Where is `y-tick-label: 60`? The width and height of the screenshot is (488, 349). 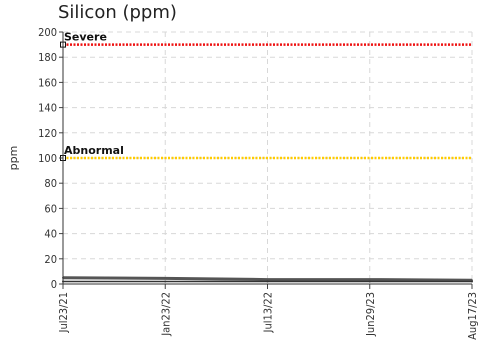 y-tick-label: 60 is located at coordinates (50, 208).